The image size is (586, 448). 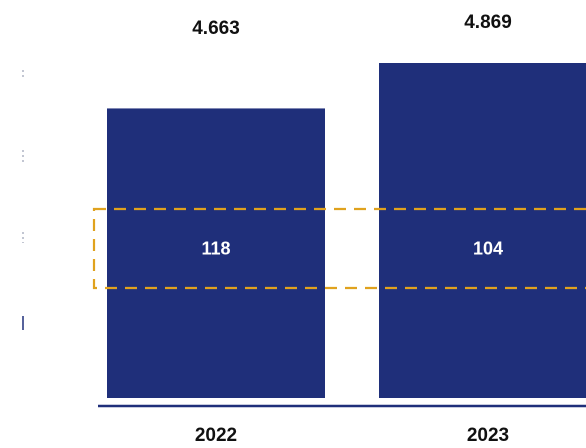 I want to click on segment-value-label-2023: 104, so click(x=488, y=249).